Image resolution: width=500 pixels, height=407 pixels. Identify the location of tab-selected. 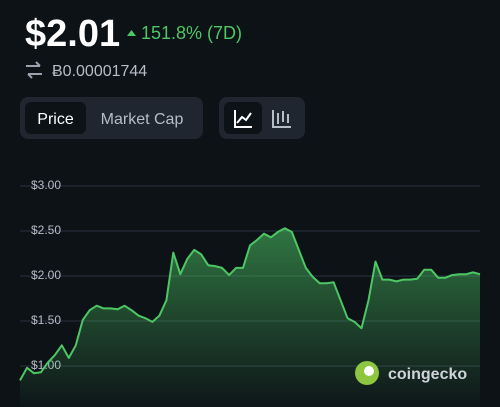
(55, 118).